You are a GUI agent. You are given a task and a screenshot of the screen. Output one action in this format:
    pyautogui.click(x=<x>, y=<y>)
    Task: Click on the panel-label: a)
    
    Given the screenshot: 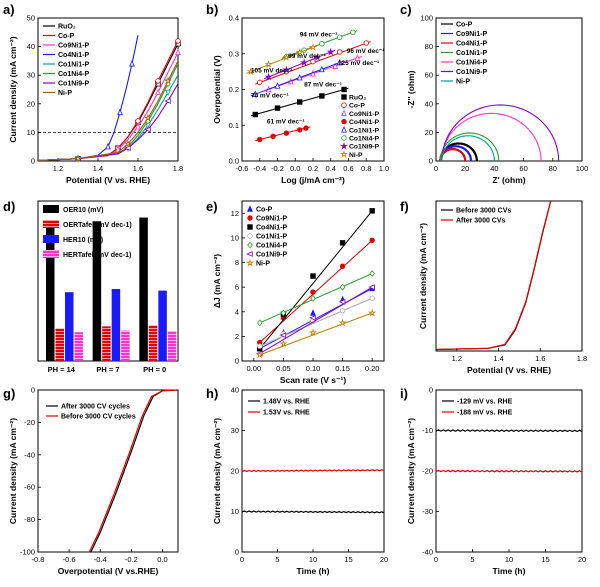 What is the action you would take?
    pyautogui.click(x=9, y=9)
    